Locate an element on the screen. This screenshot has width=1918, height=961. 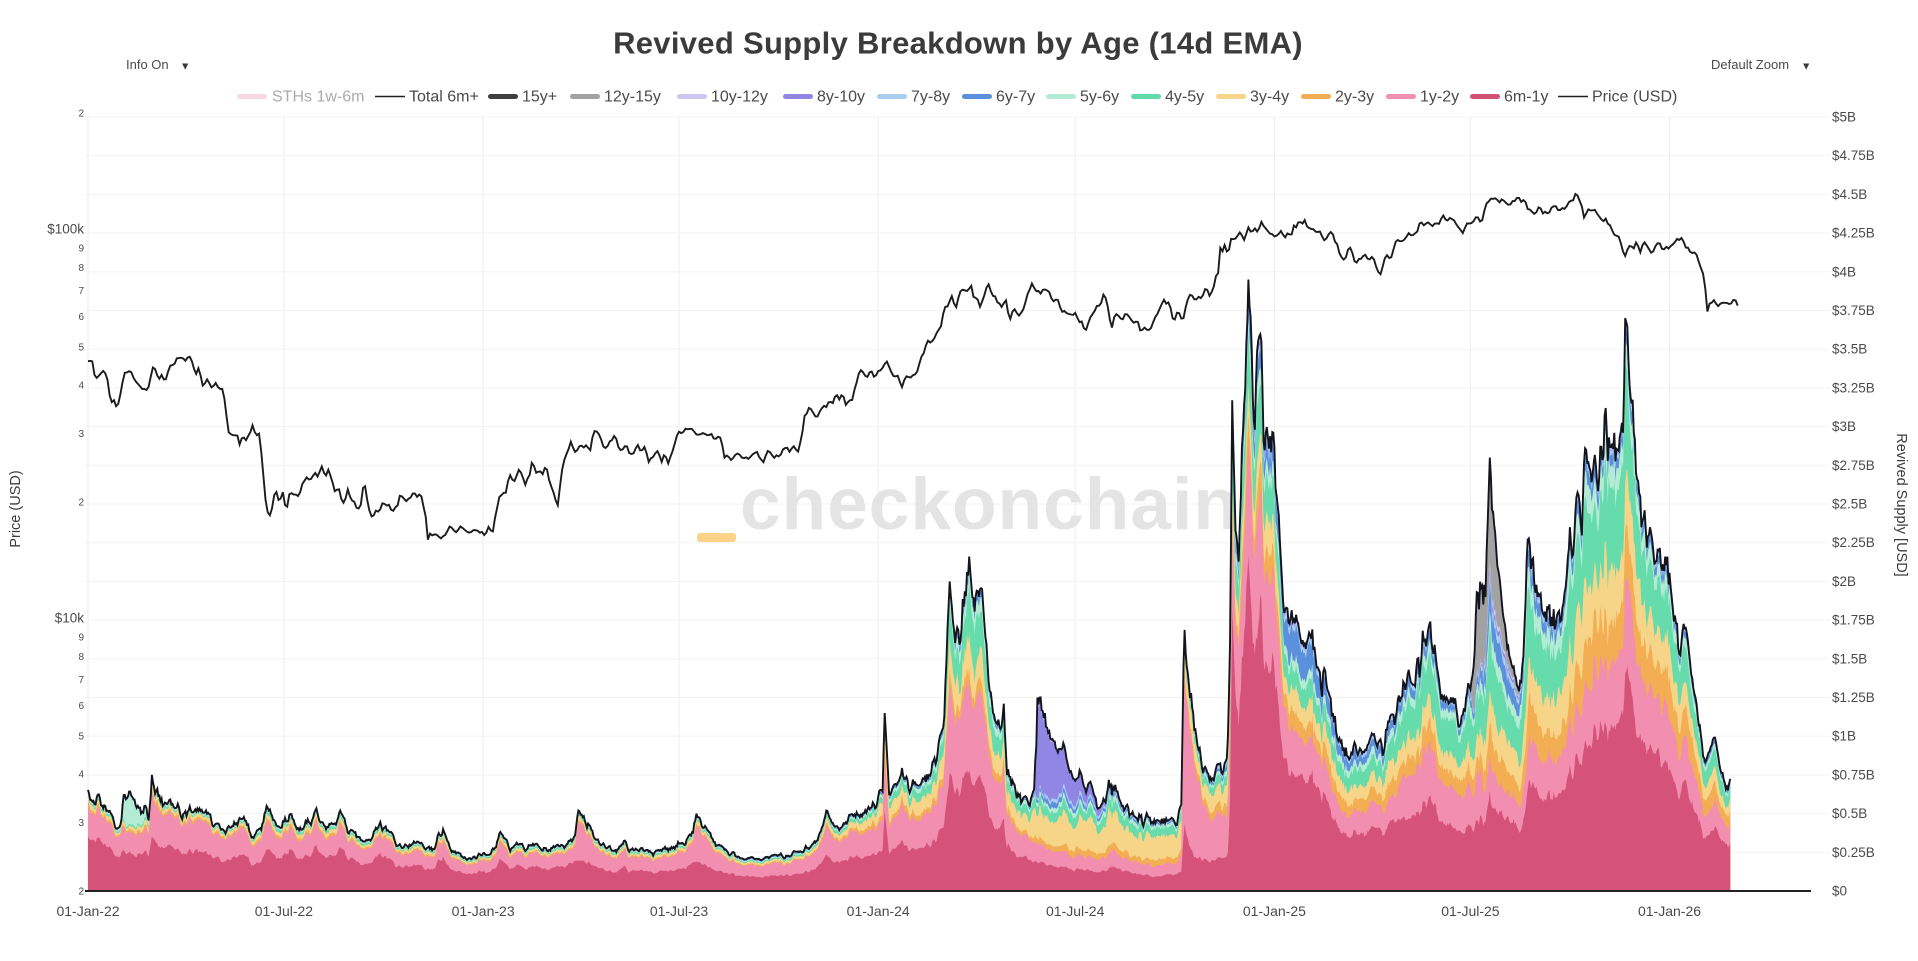
svg-text: $1.25B is located at coordinates (1853, 697).